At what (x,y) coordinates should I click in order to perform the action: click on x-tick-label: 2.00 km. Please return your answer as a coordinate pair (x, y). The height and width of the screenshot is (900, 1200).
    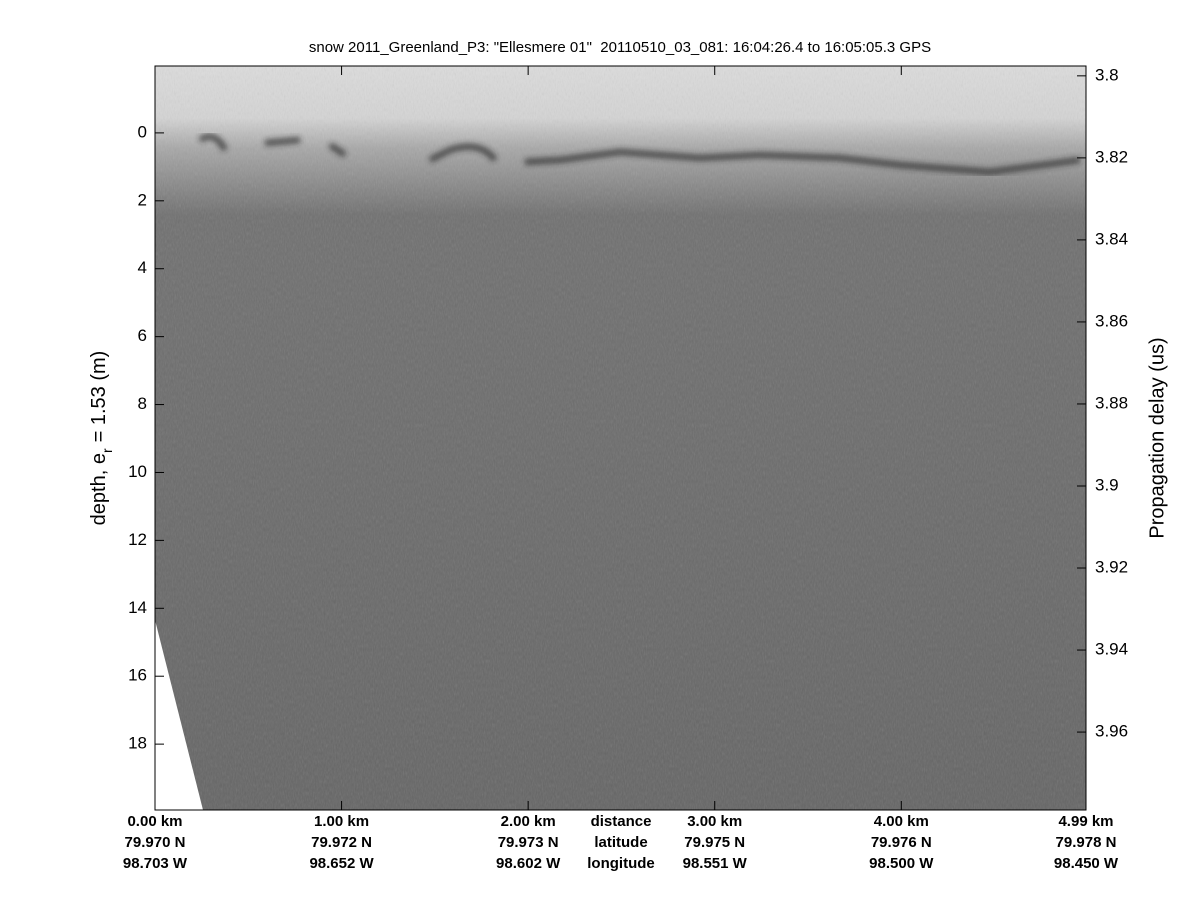
    Looking at the image, I should click on (528, 821).